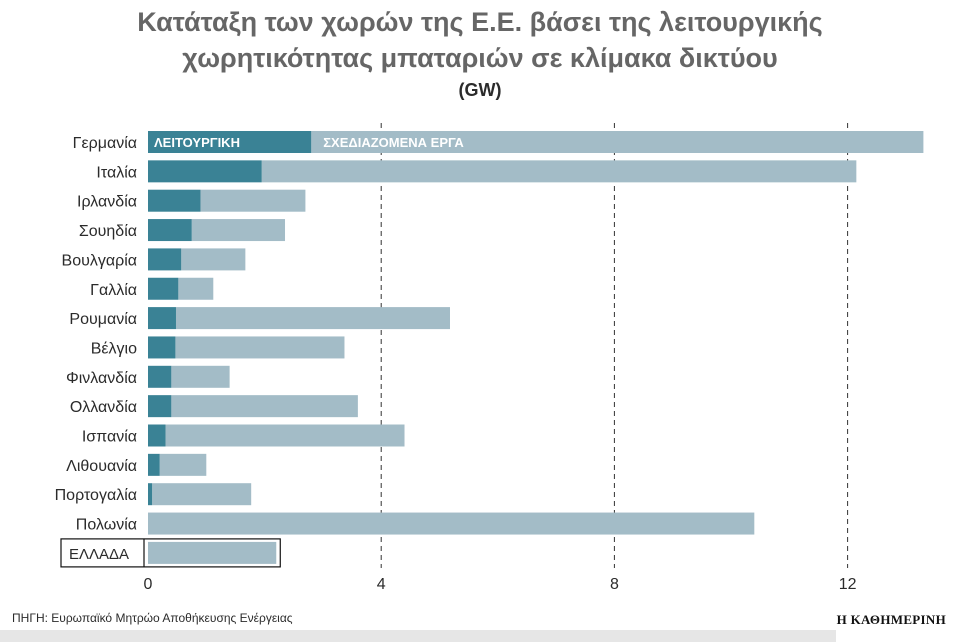  Describe the element at coordinates (113, 290) in the screenshot. I see `category-label: Γαλλία` at that location.